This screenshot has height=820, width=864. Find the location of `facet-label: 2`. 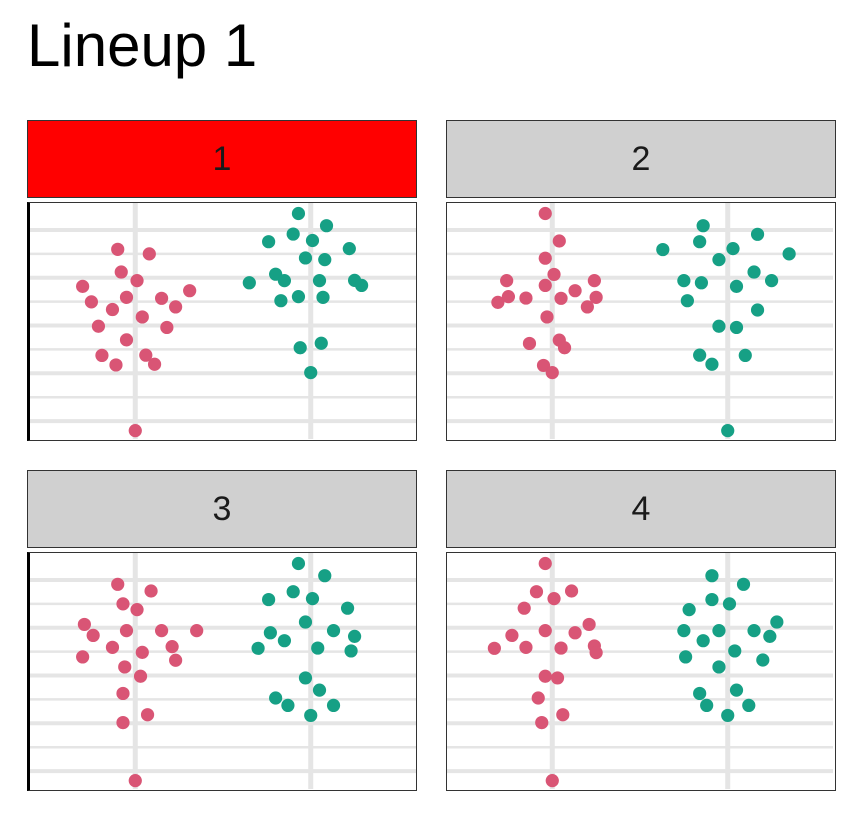

facet-label: 2 is located at coordinates (641, 158).